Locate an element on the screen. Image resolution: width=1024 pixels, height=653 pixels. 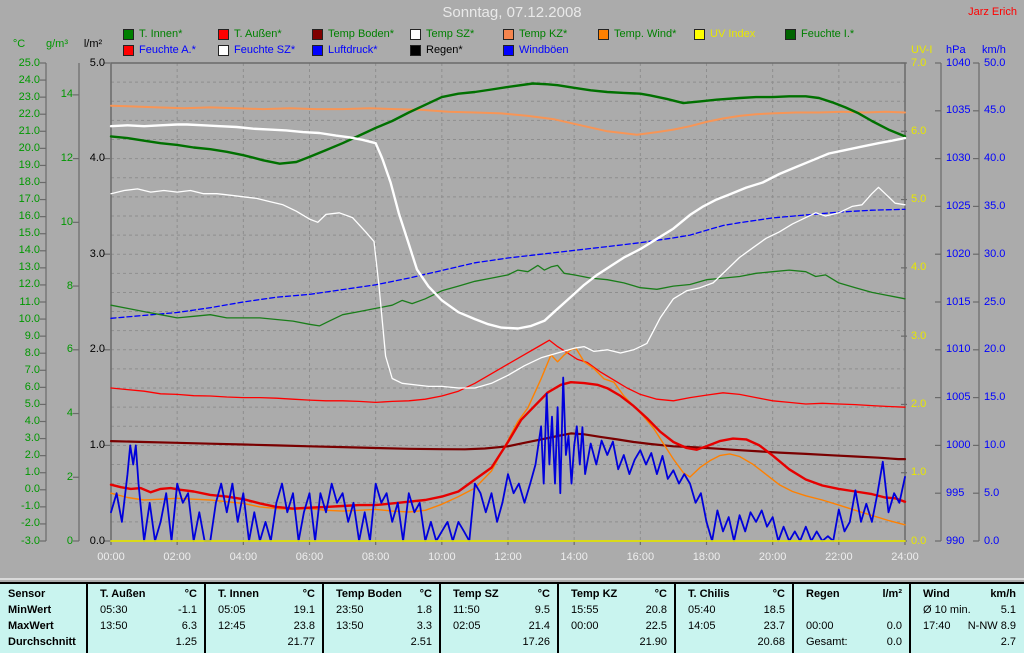
table-avg-value: 20.68 is located at coordinates (771, 642).